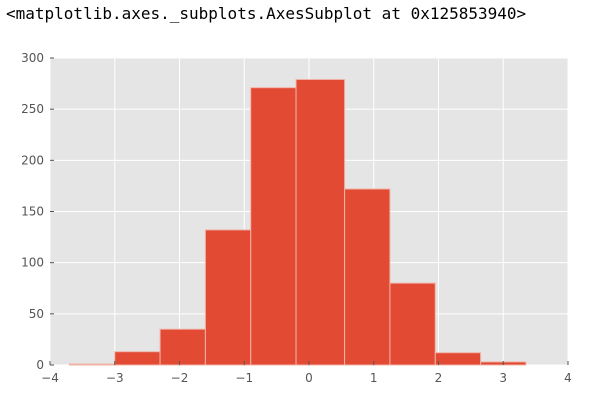 Image resolution: width=595 pixels, height=401 pixels. Describe the element at coordinates (503, 378) in the screenshot. I see `x-tick-label: 3` at that location.